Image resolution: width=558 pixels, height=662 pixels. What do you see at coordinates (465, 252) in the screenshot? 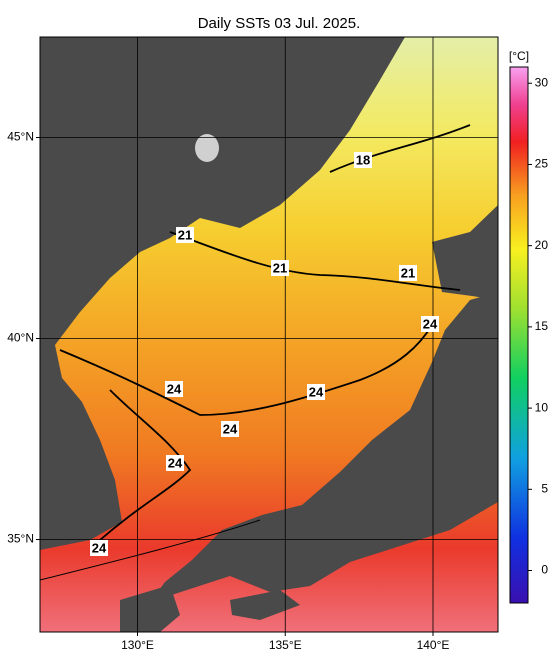
I see `land-hokkaido` at bounding box center [465, 252].